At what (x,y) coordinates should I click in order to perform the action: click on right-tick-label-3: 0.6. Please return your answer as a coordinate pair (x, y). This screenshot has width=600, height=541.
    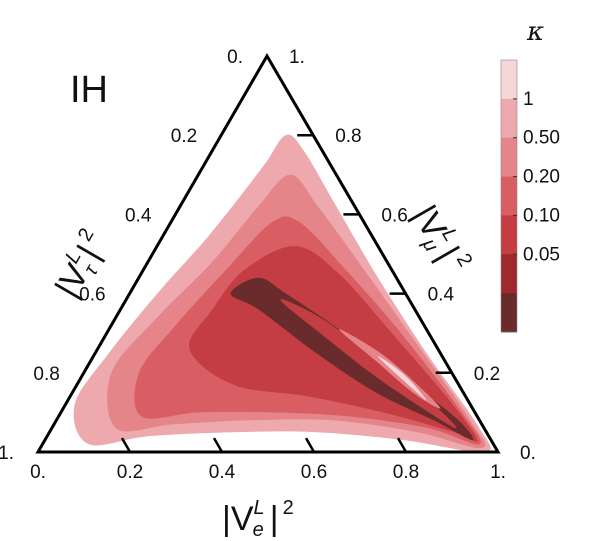
    Looking at the image, I should click on (394, 215).